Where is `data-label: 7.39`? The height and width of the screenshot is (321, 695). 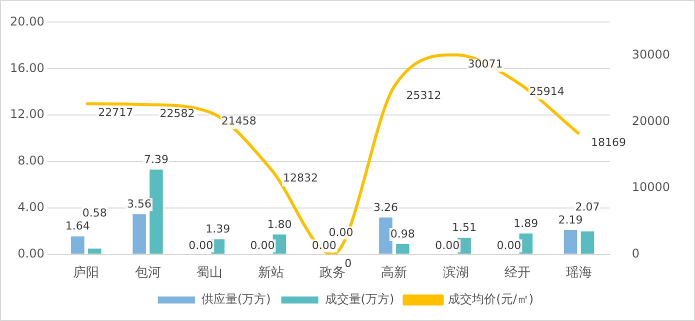
data-label: 7.39 is located at coordinates (156, 159).